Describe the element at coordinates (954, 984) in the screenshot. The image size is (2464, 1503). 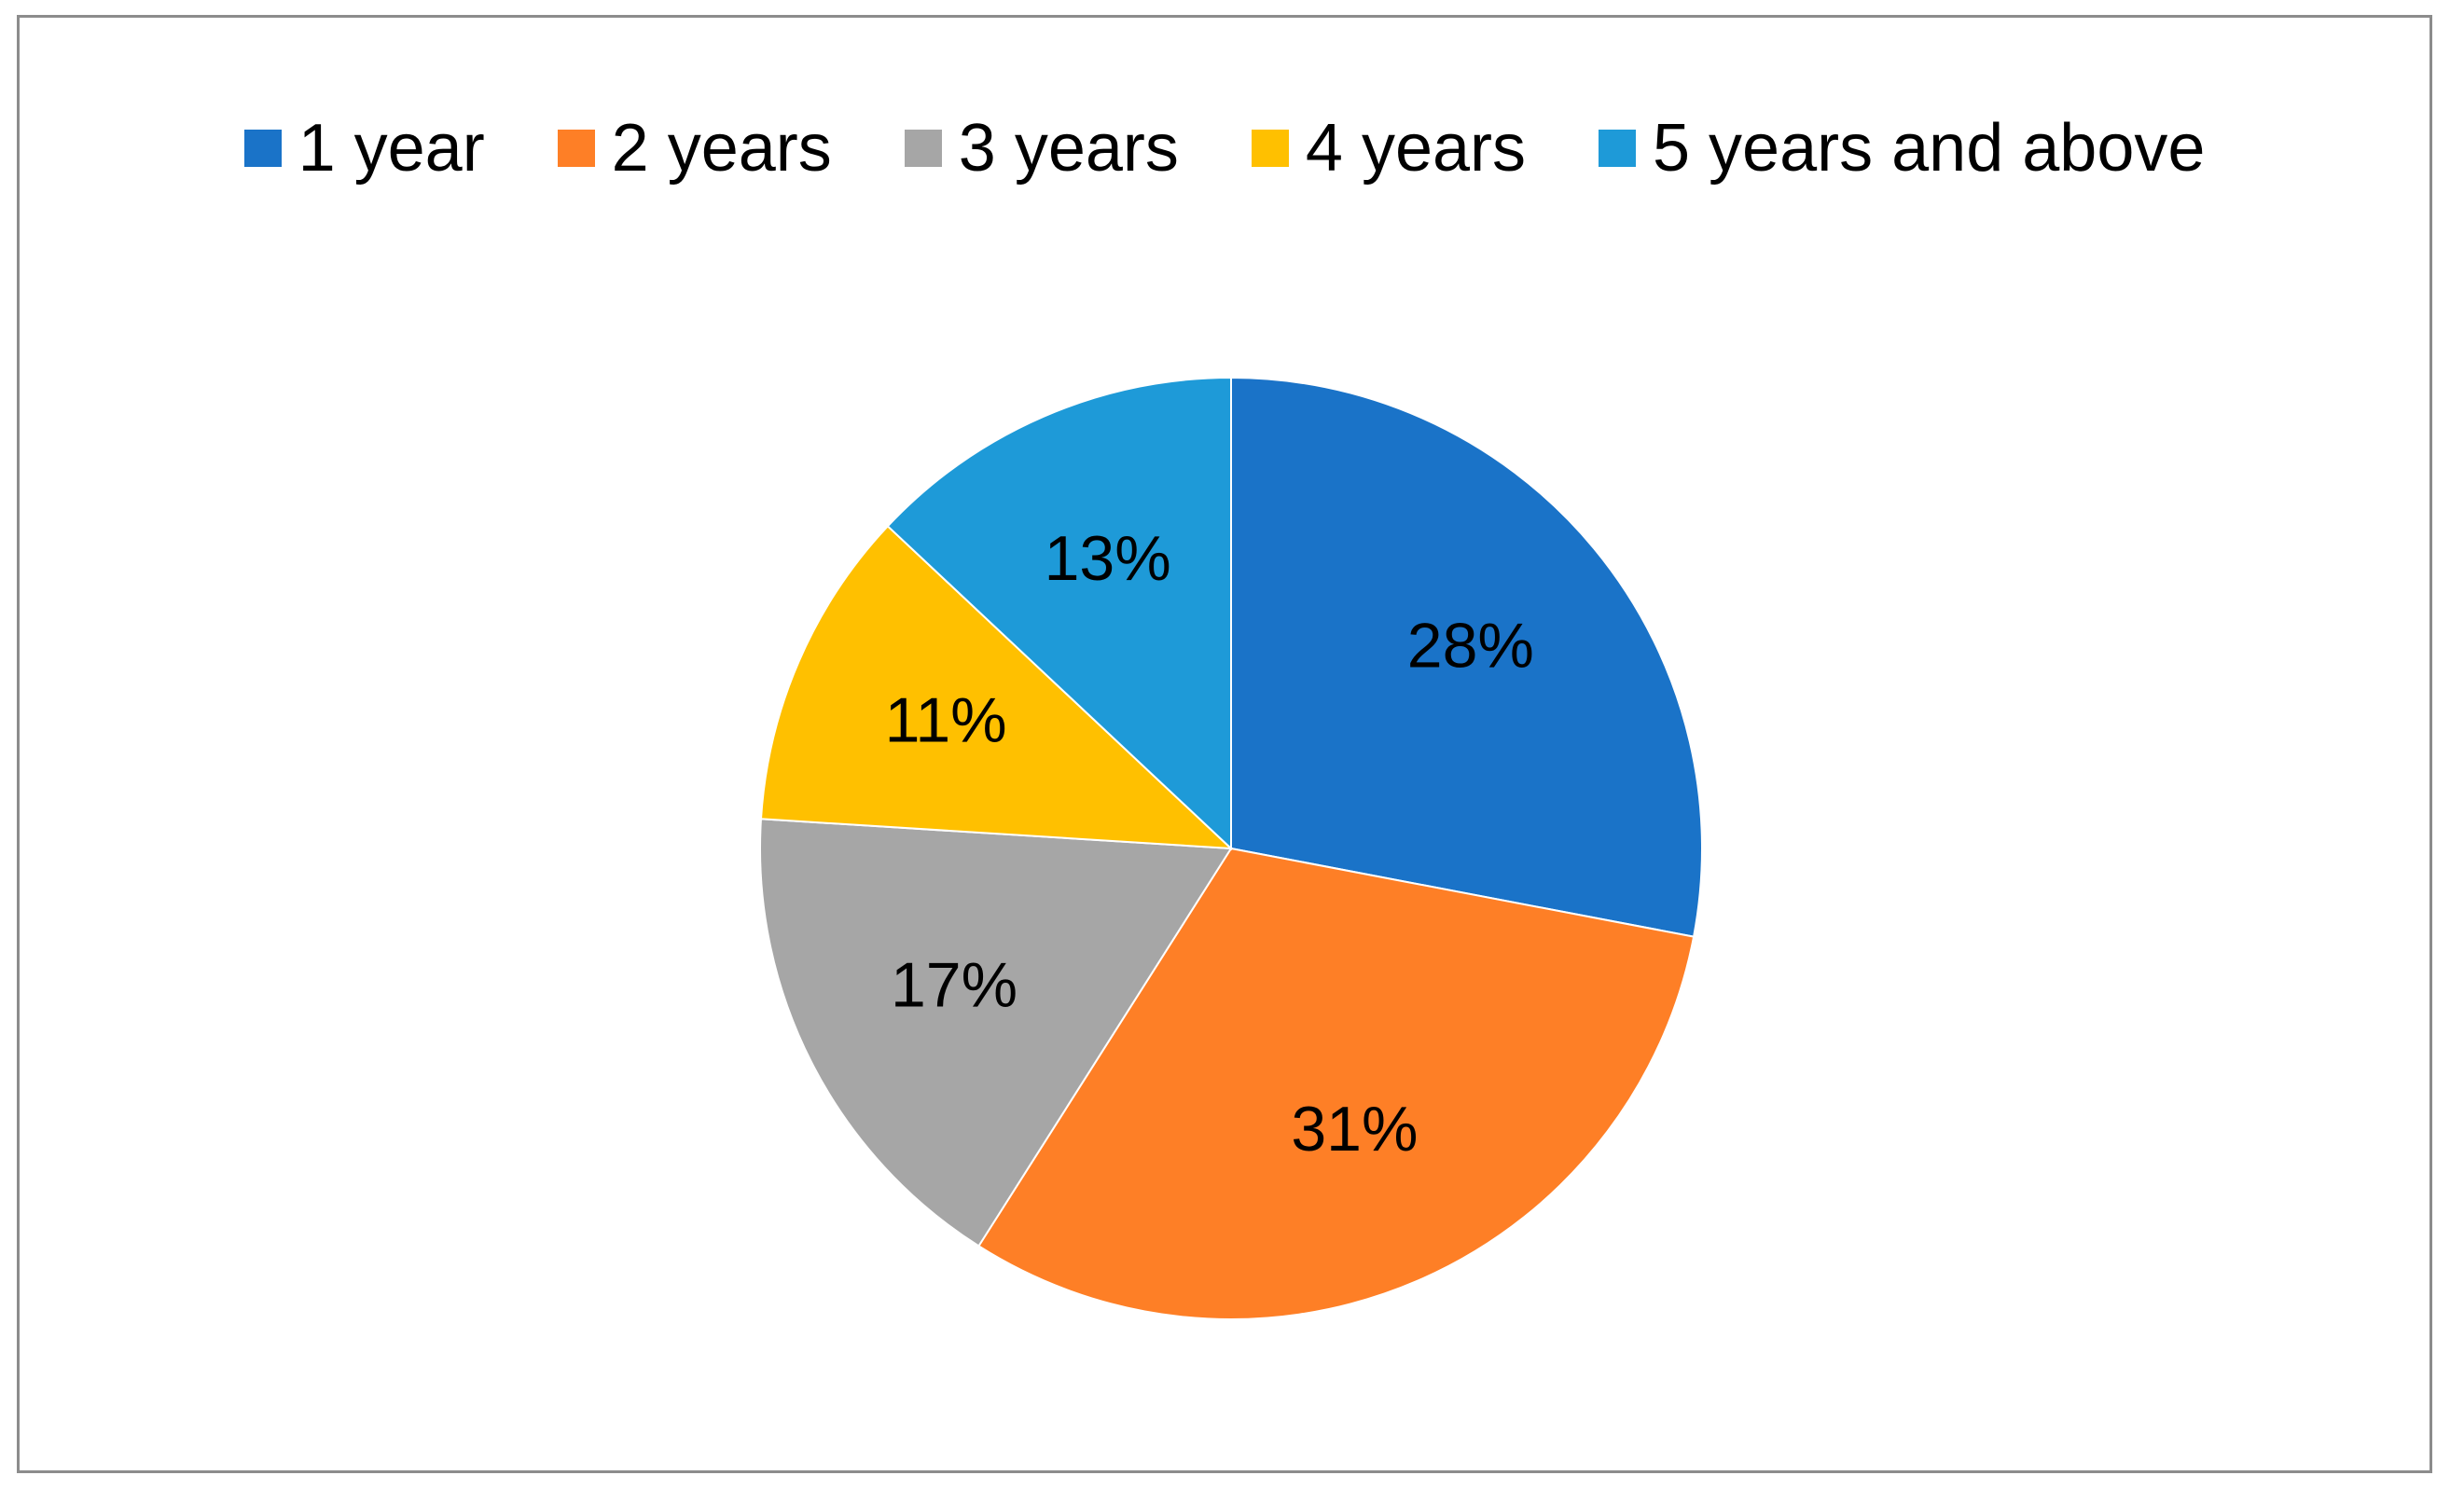
I see `data-label: 17%` at that location.